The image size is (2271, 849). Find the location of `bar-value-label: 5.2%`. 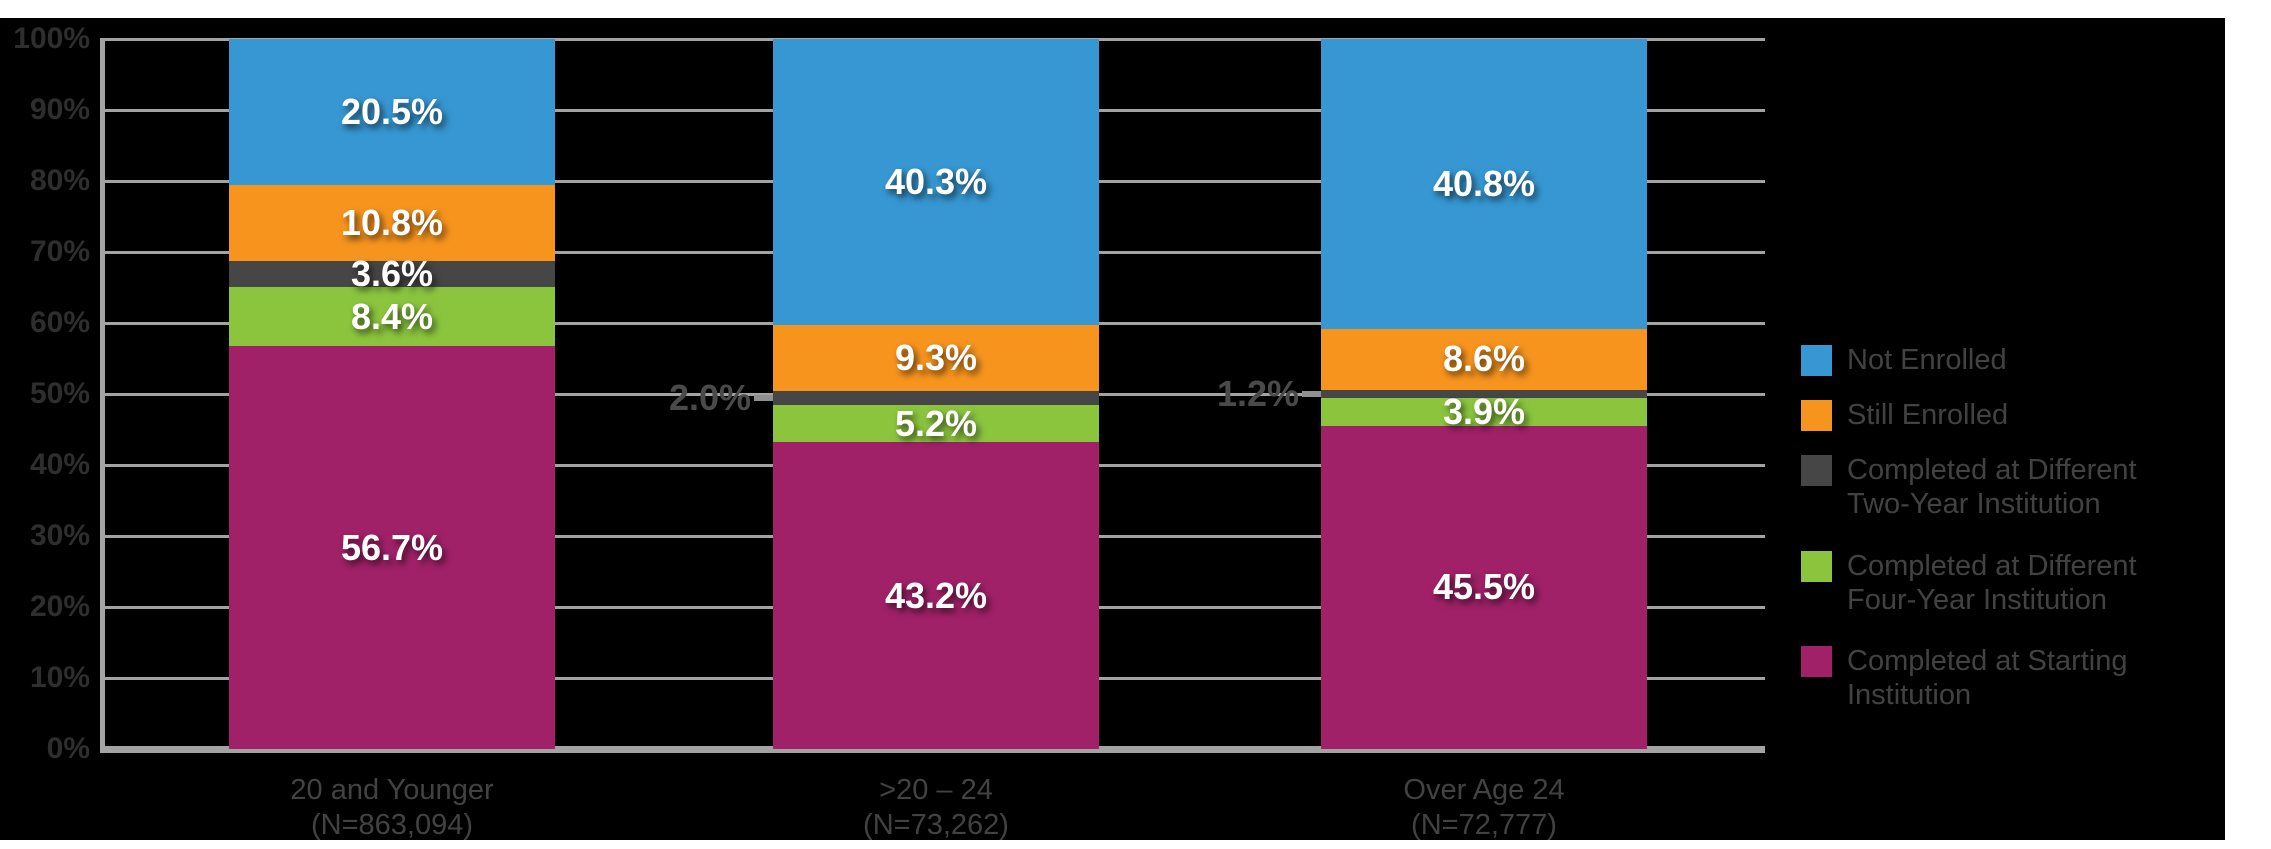

bar-value-label: 5.2% is located at coordinates (936, 423).